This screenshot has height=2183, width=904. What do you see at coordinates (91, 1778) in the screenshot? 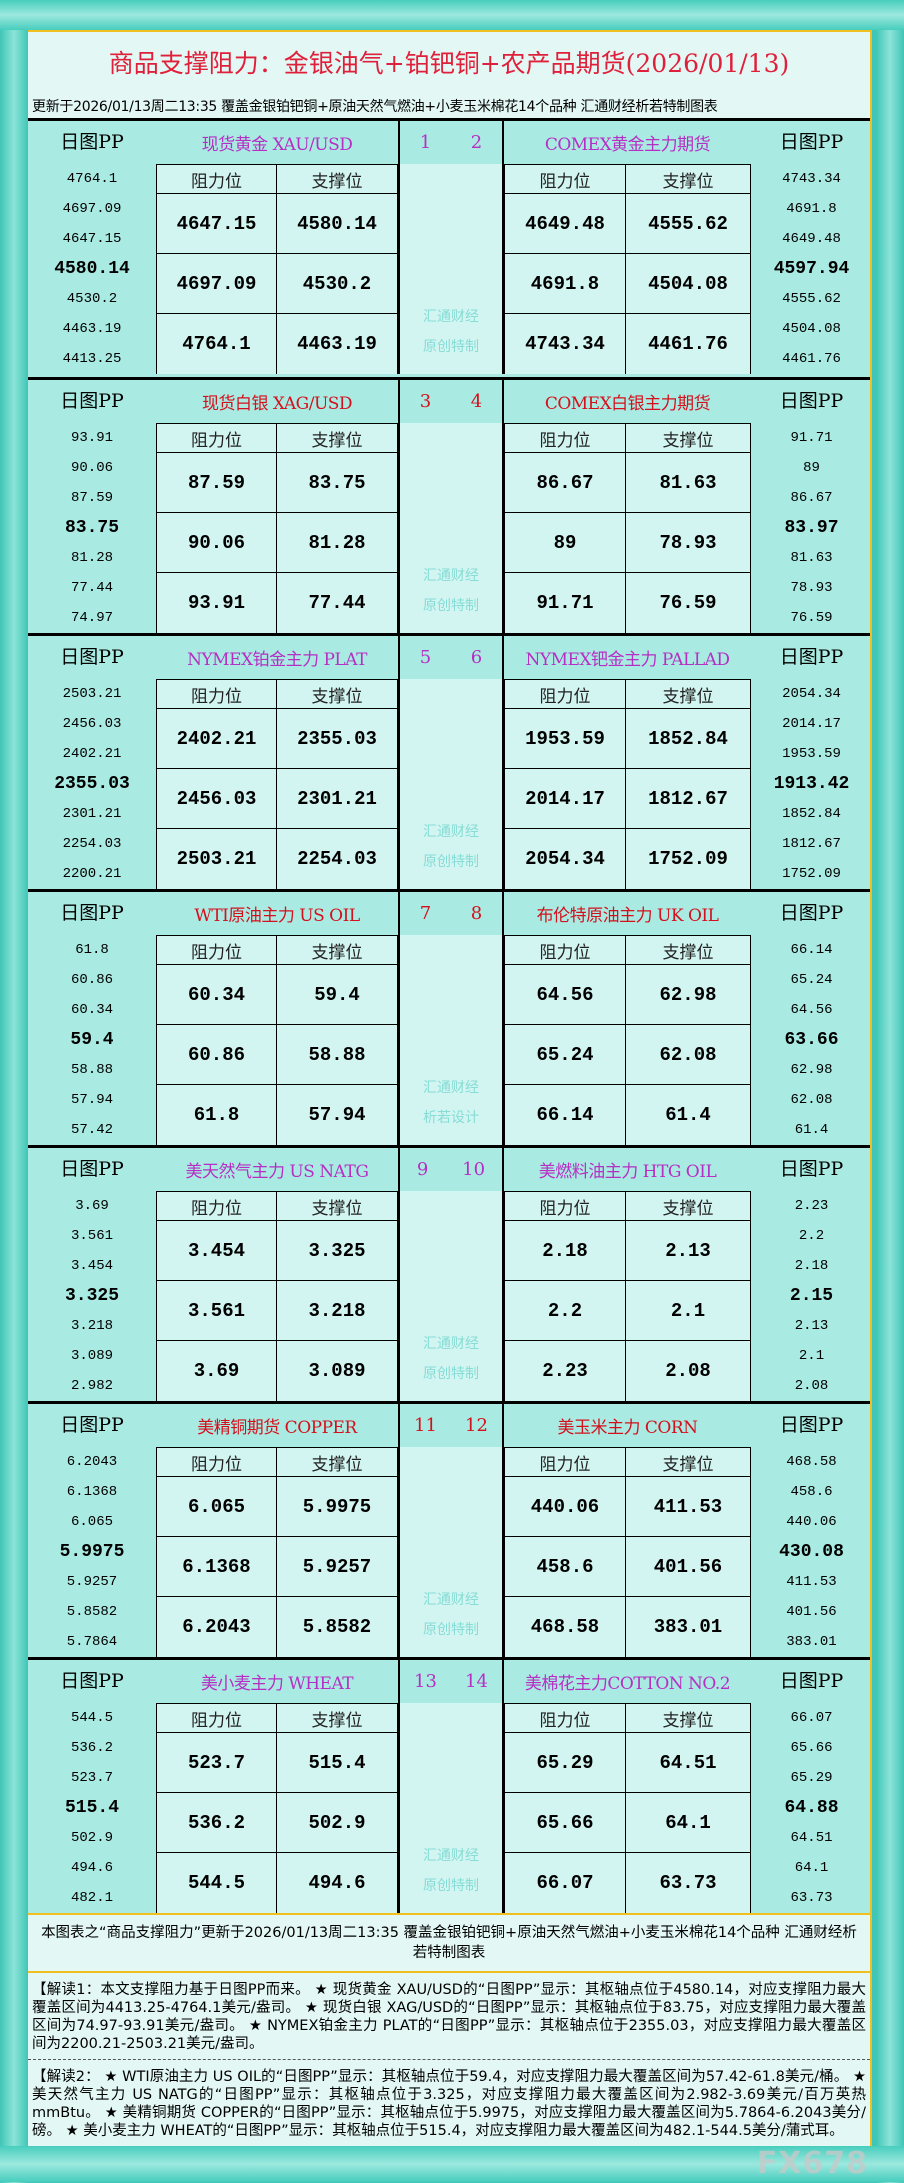
I see `pp-level: 523.7` at bounding box center [91, 1778].